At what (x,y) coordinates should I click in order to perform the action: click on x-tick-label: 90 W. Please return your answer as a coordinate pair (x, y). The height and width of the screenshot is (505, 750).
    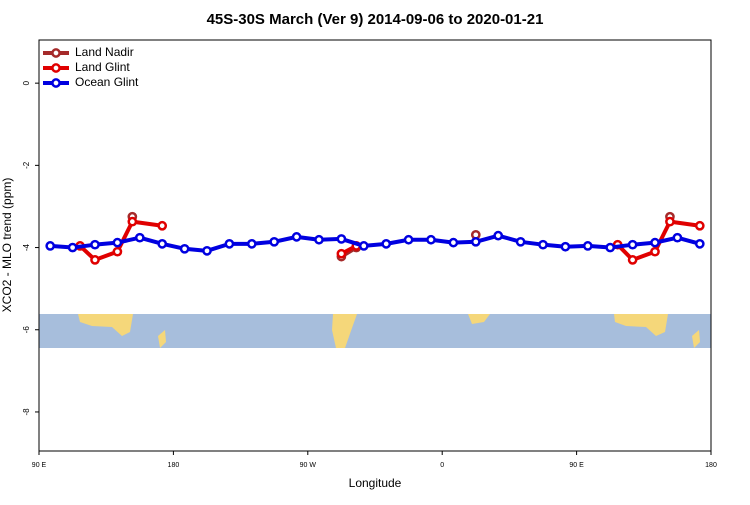
    Looking at the image, I should click on (308, 465).